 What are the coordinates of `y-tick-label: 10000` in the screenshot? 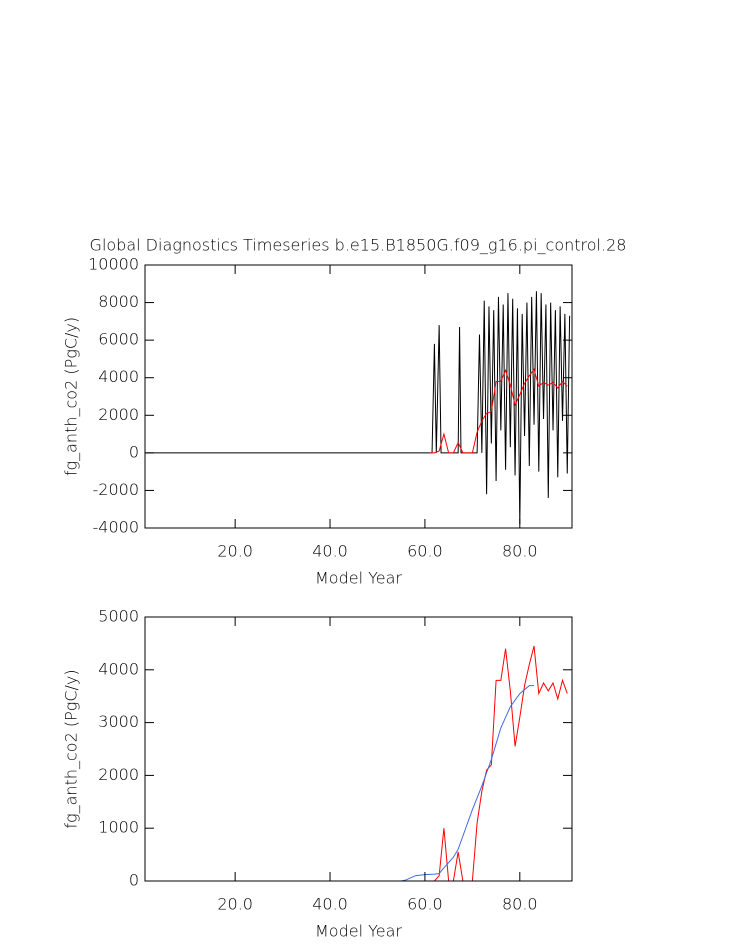 It's located at (113, 264).